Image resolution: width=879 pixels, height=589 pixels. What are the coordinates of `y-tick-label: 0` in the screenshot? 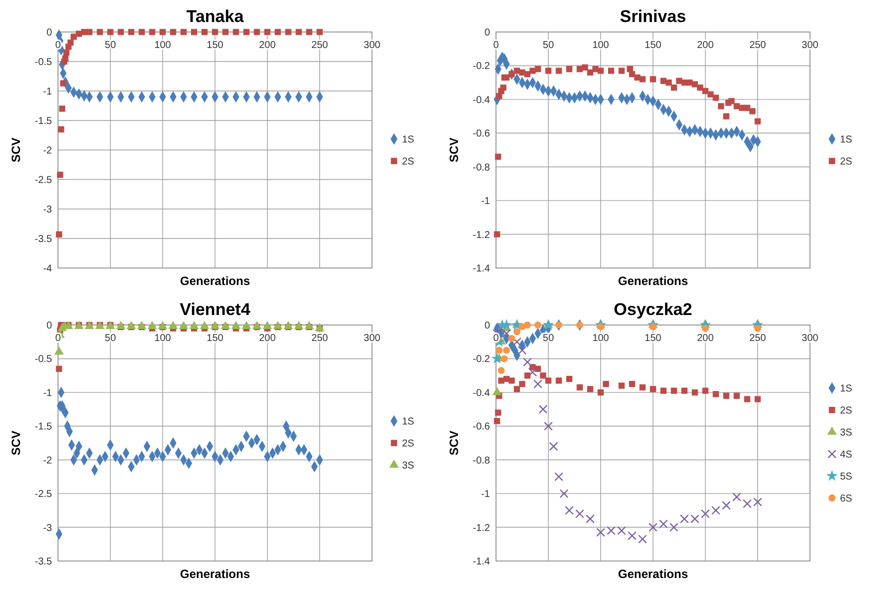 It's located at (49, 33).